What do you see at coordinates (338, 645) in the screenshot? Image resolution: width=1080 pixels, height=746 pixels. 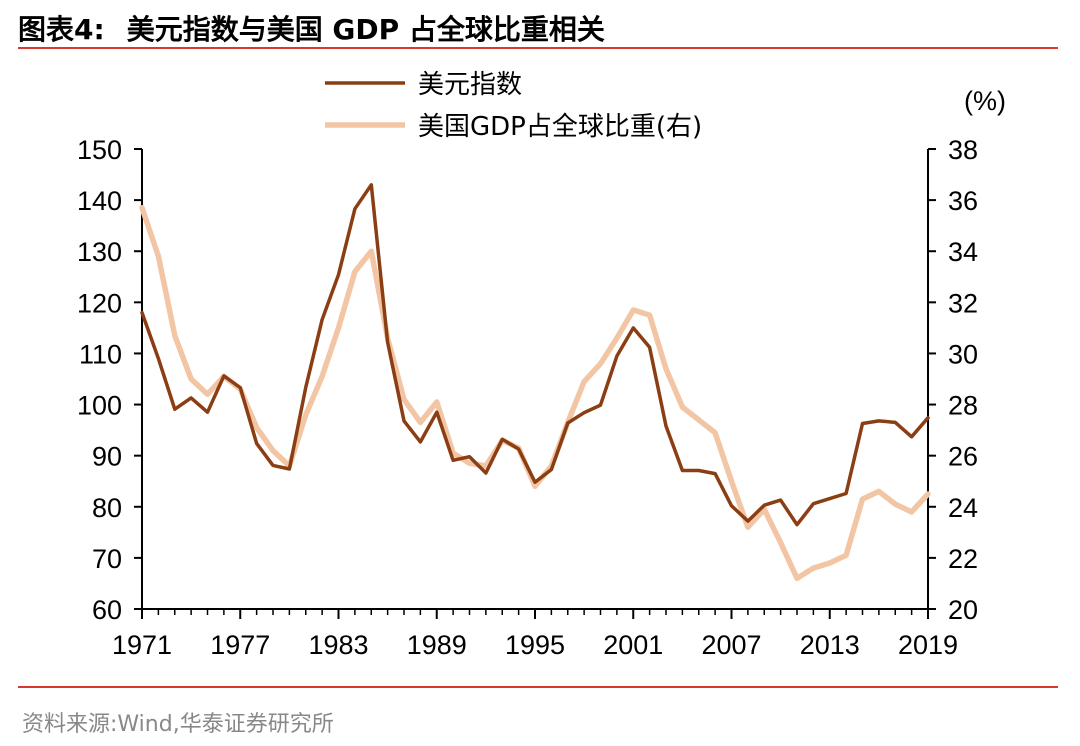 I see `x-tick-label: 1983` at bounding box center [338, 645].